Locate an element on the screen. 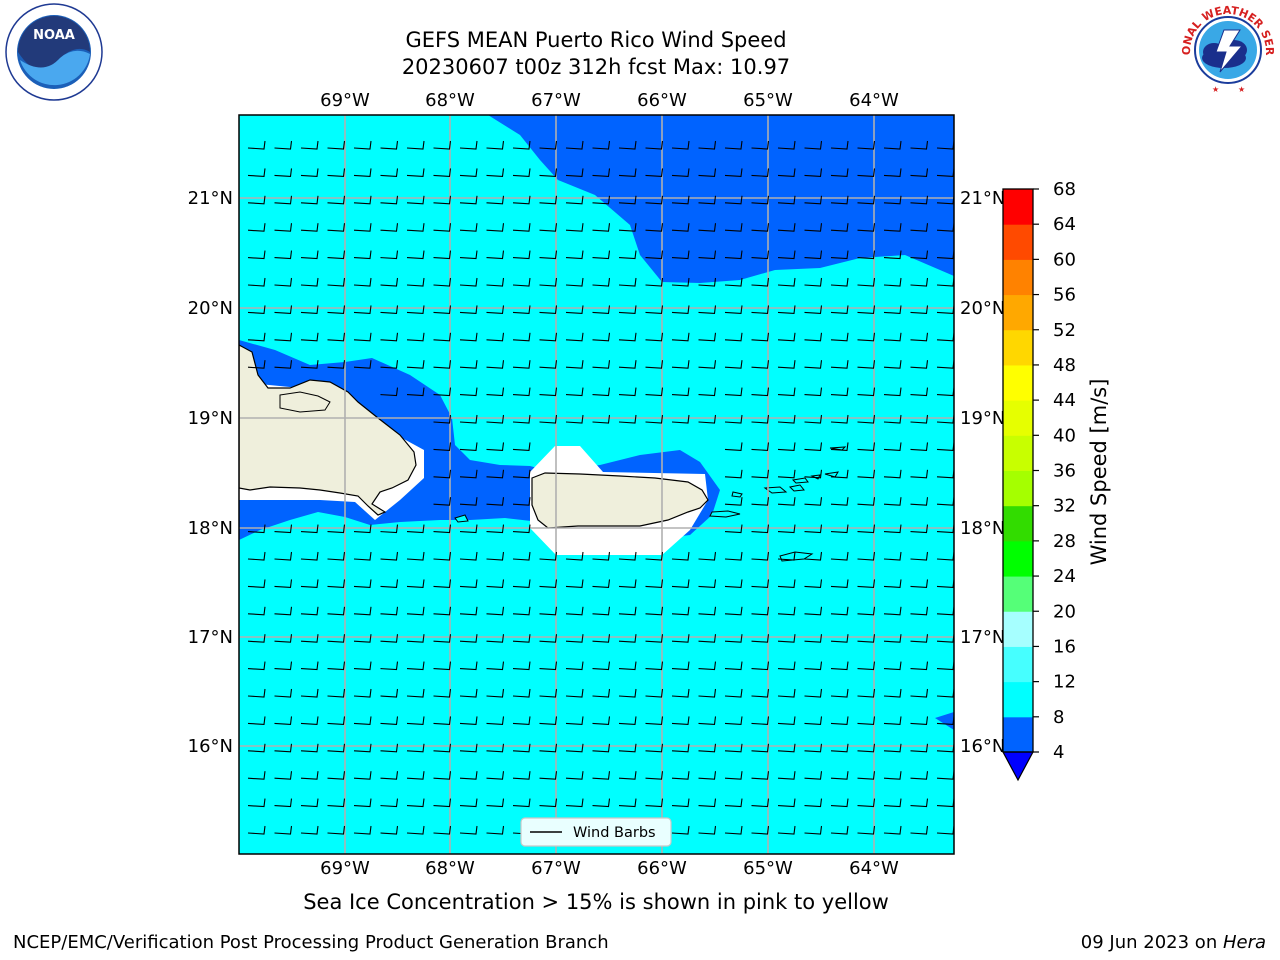  lat-label-left-20n: 20°N is located at coordinates (210, 308).